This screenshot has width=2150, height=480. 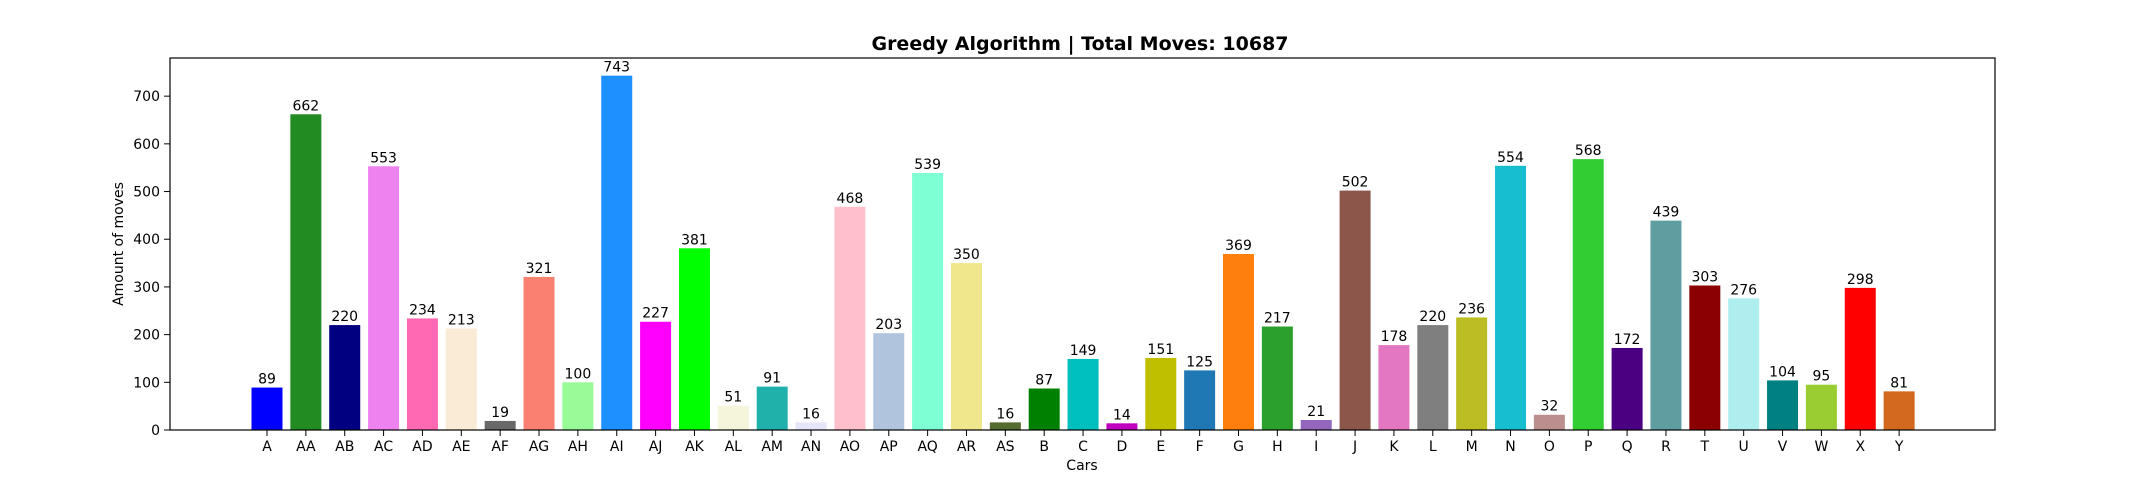 What do you see at coordinates (656, 375) in the screenshot?
I see `bar-aj` at bounding box center [656, 375].